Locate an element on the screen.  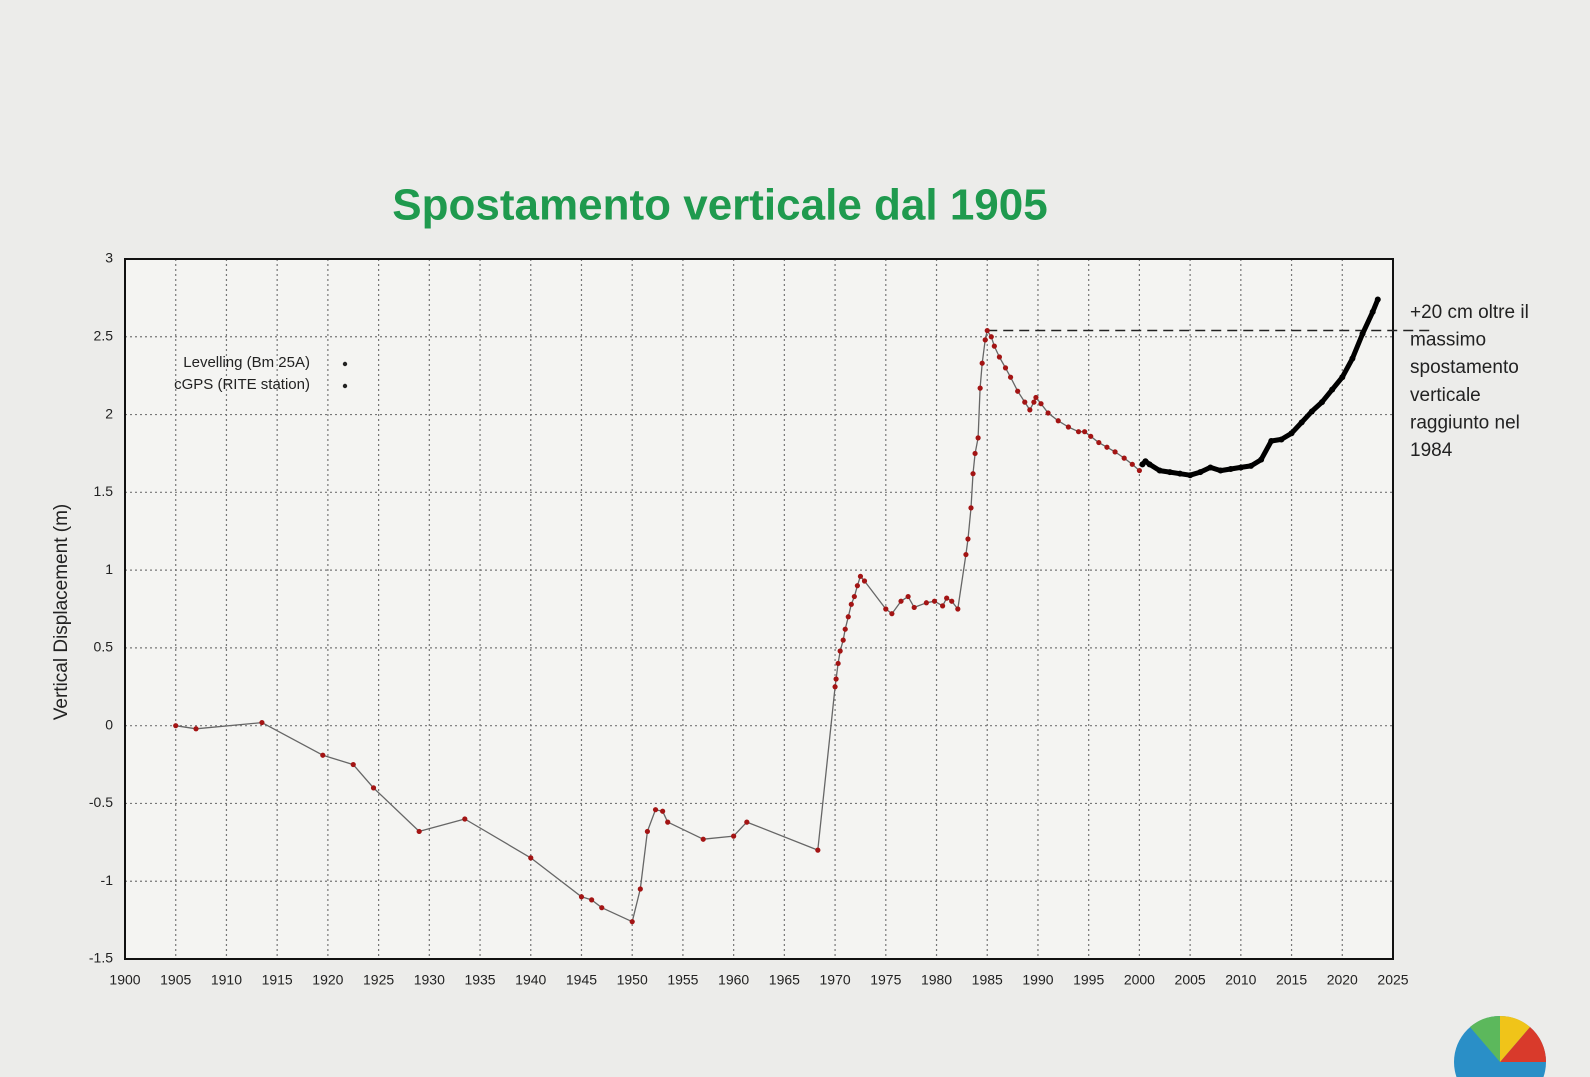
legend-label: cGPS (RITE station) is located at coordinates (242, 384).